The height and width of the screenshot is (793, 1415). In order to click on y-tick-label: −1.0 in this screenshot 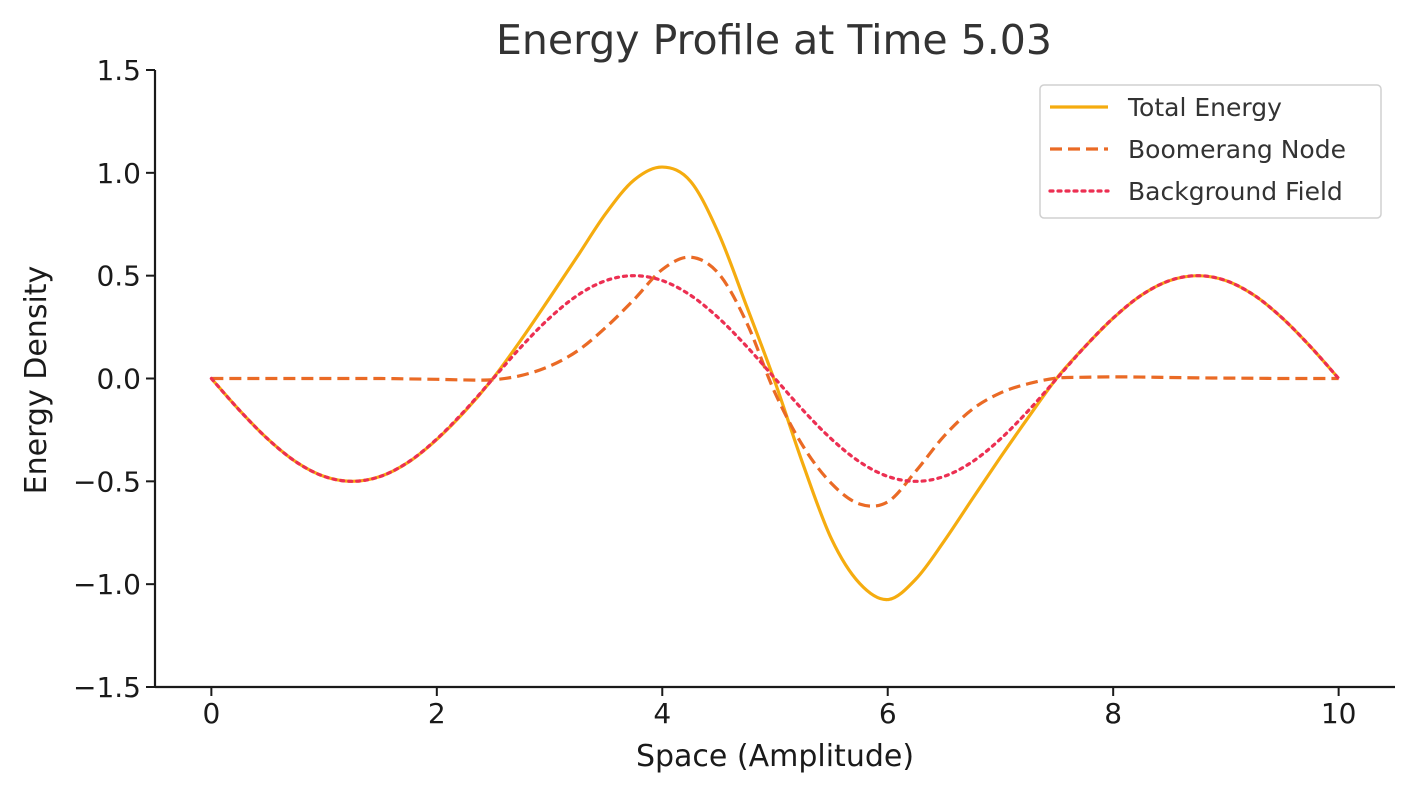, I will do `click(107, 584)`.